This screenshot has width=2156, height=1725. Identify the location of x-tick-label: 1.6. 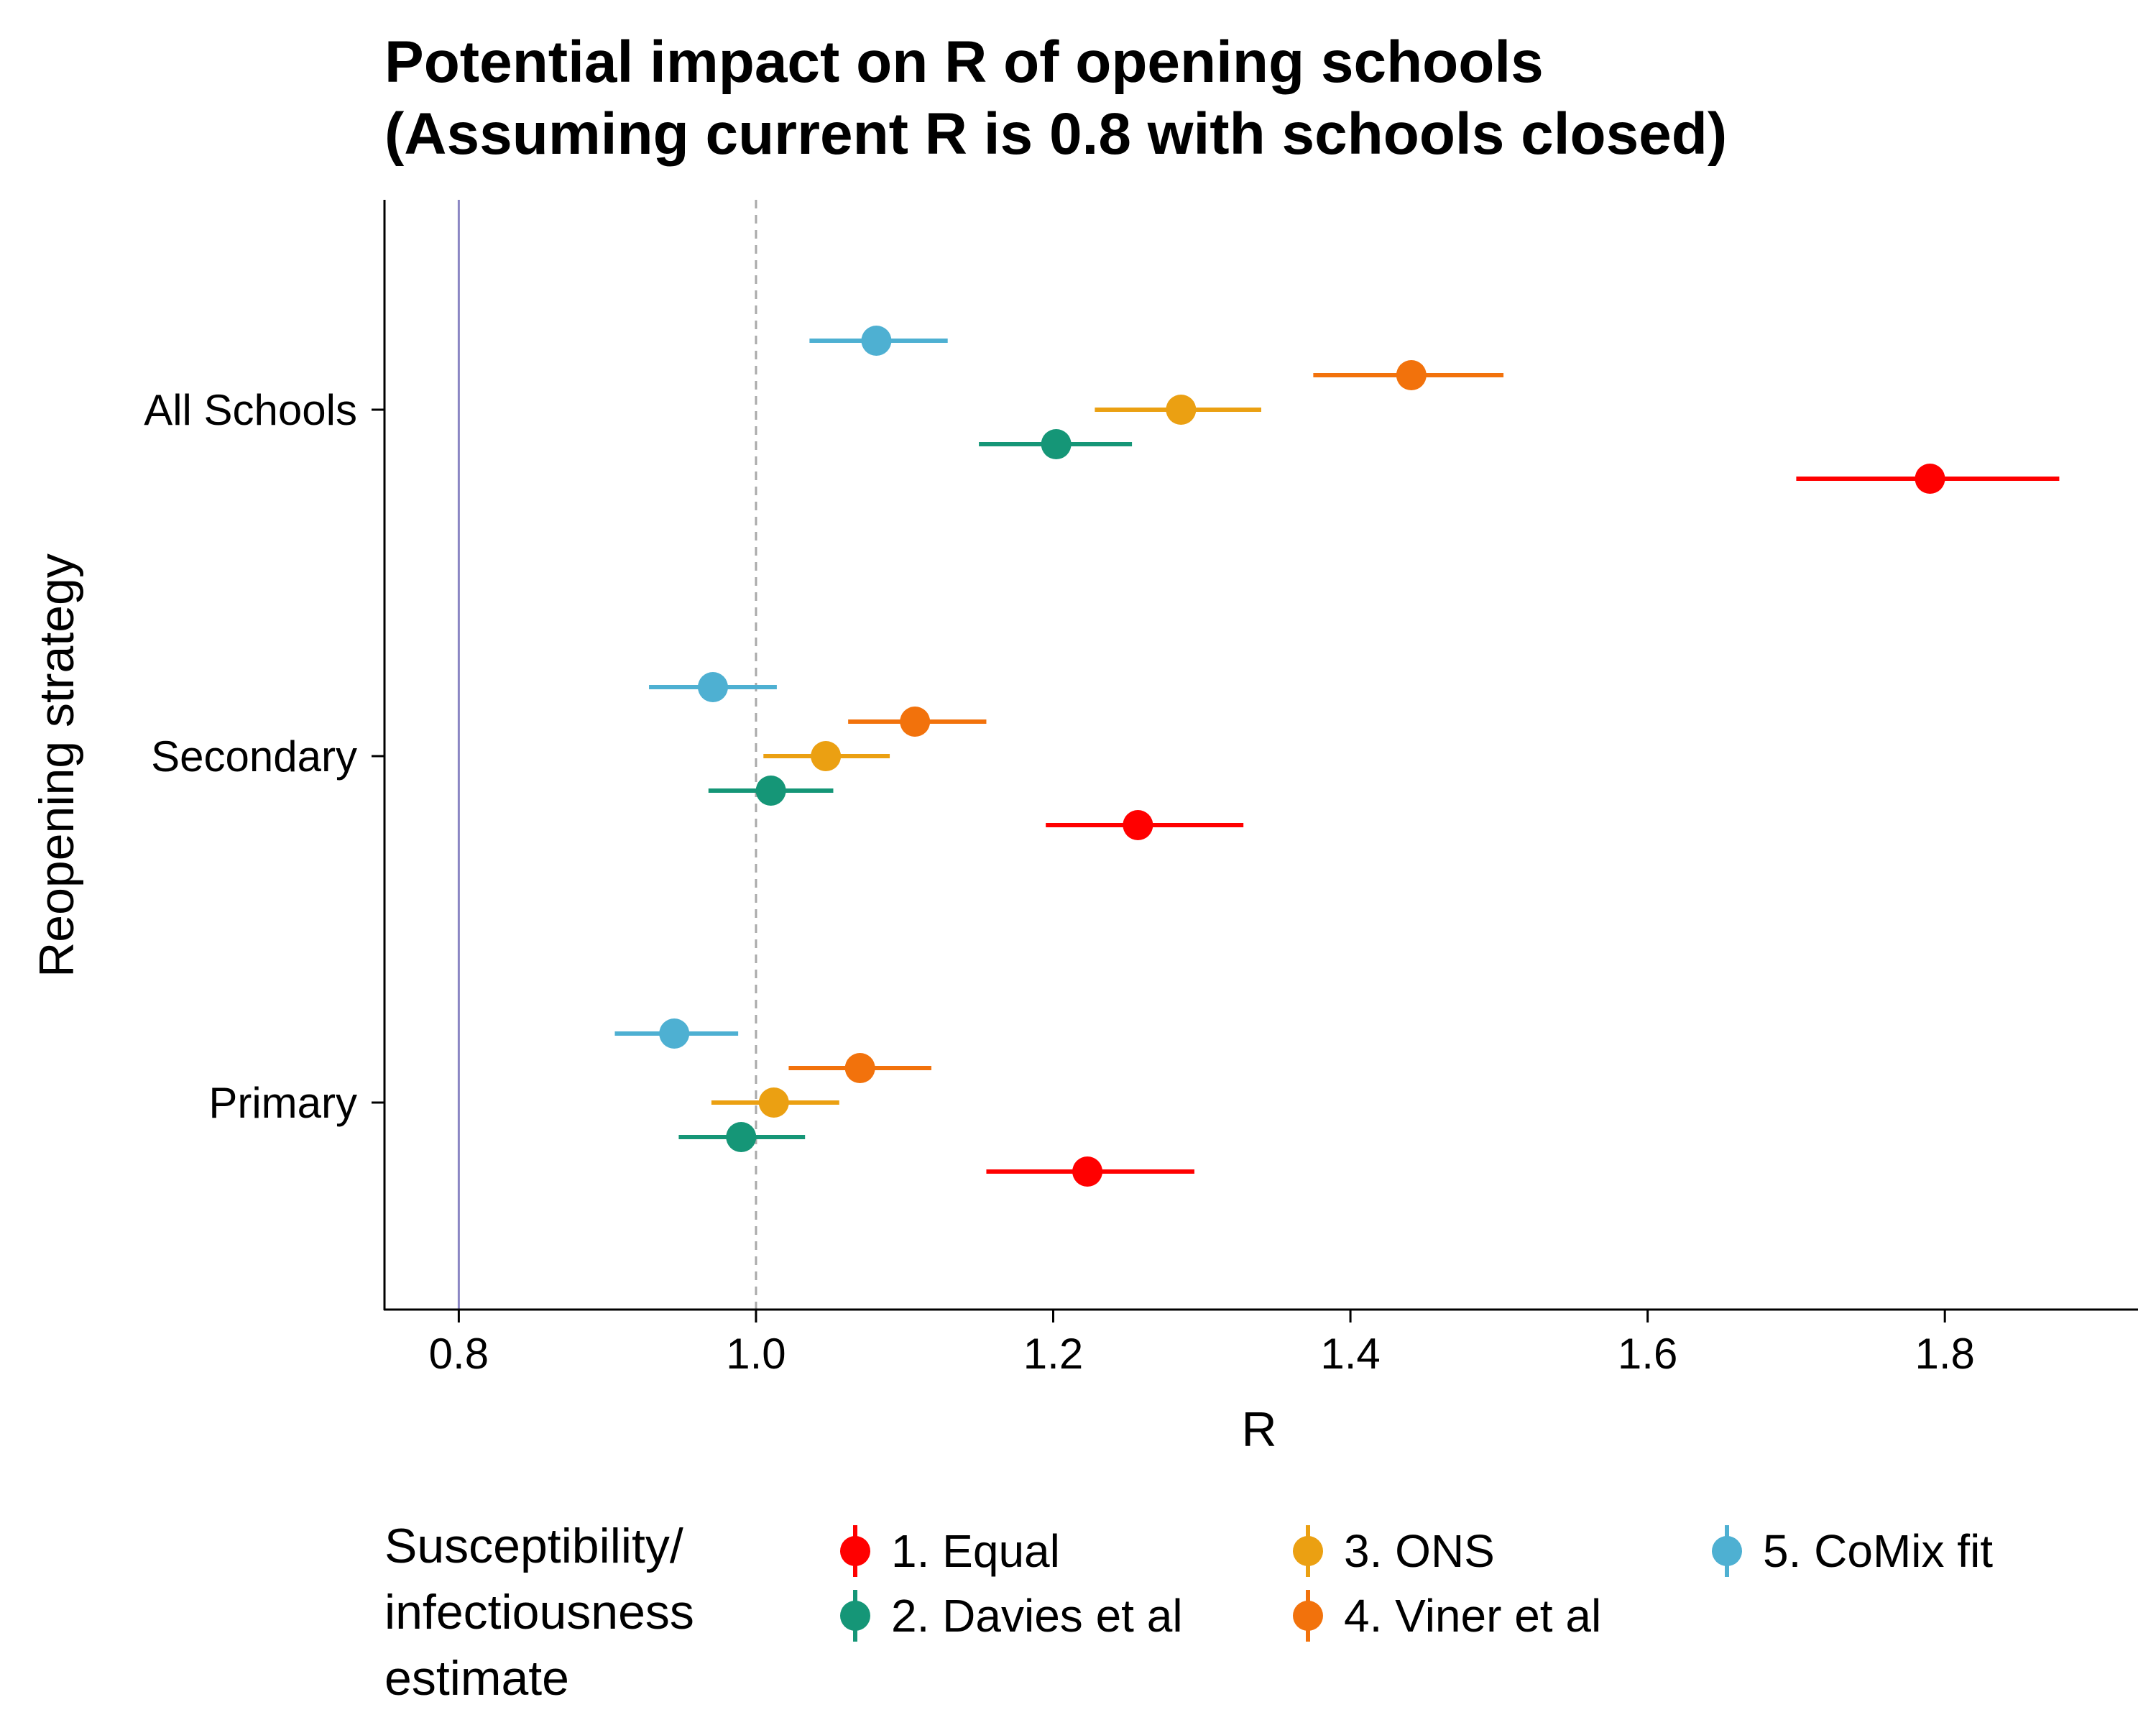
(1647, 1354).